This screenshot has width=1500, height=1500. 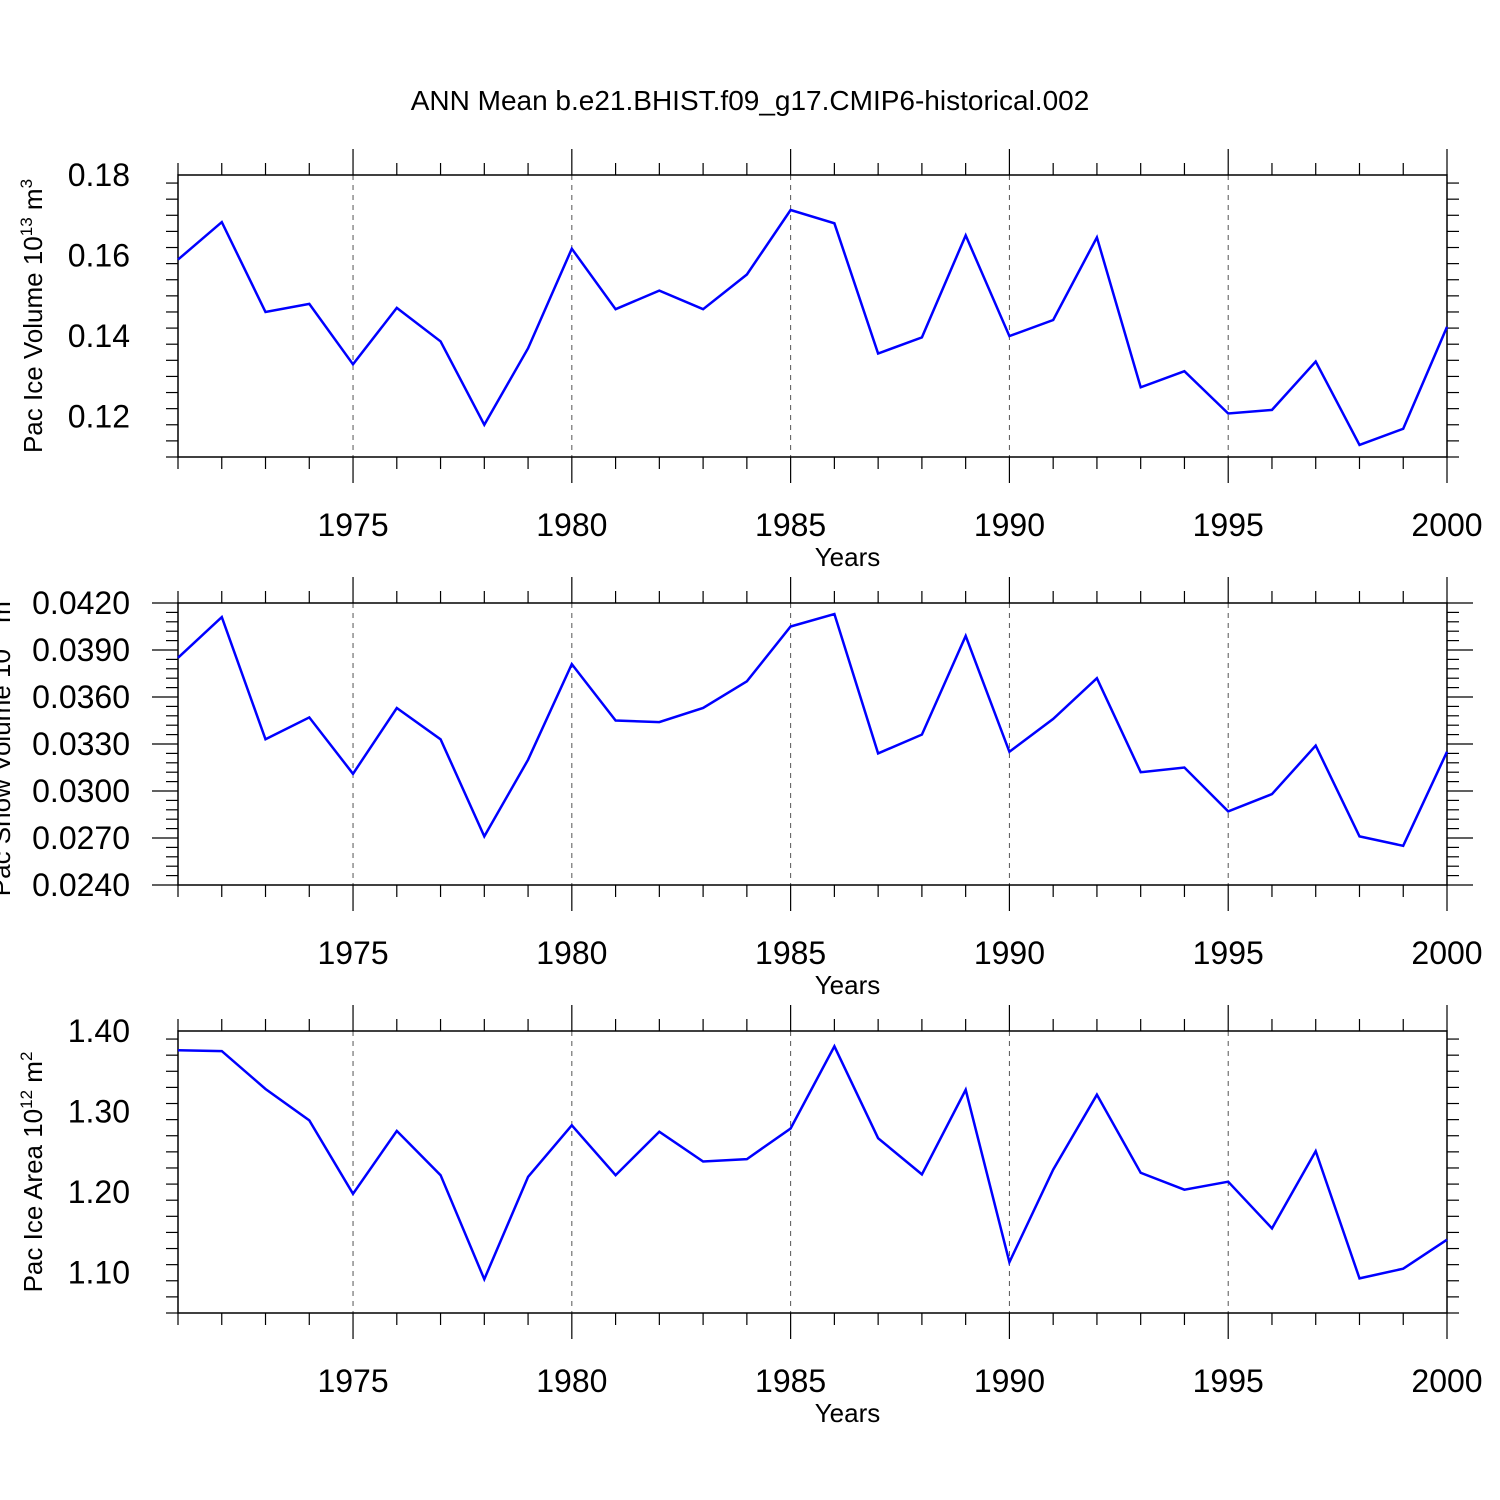 What do you see at coordinates (99, 1192) in the screenshot?
I see `y-tick-label: 1.20` at bounding box center [99, 1192].